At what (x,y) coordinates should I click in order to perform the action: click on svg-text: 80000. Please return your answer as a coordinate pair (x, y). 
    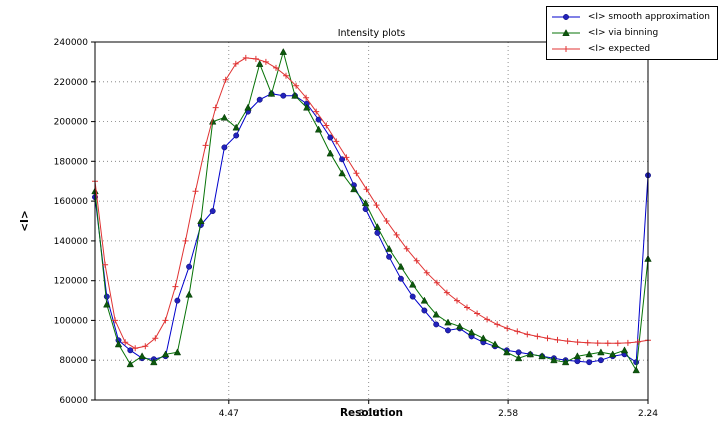
    Looking at the image, I should click on (73, 361).